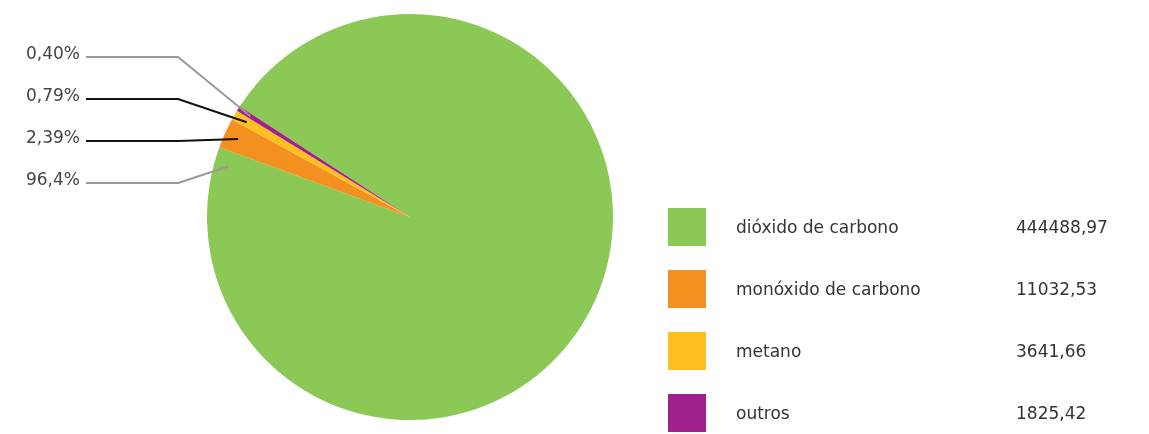 The width and height of the screenshot is (1149, 434). Describe the element at coordinates (1062, 227) in the screenshot. I see `text: 444488,97` at that location.